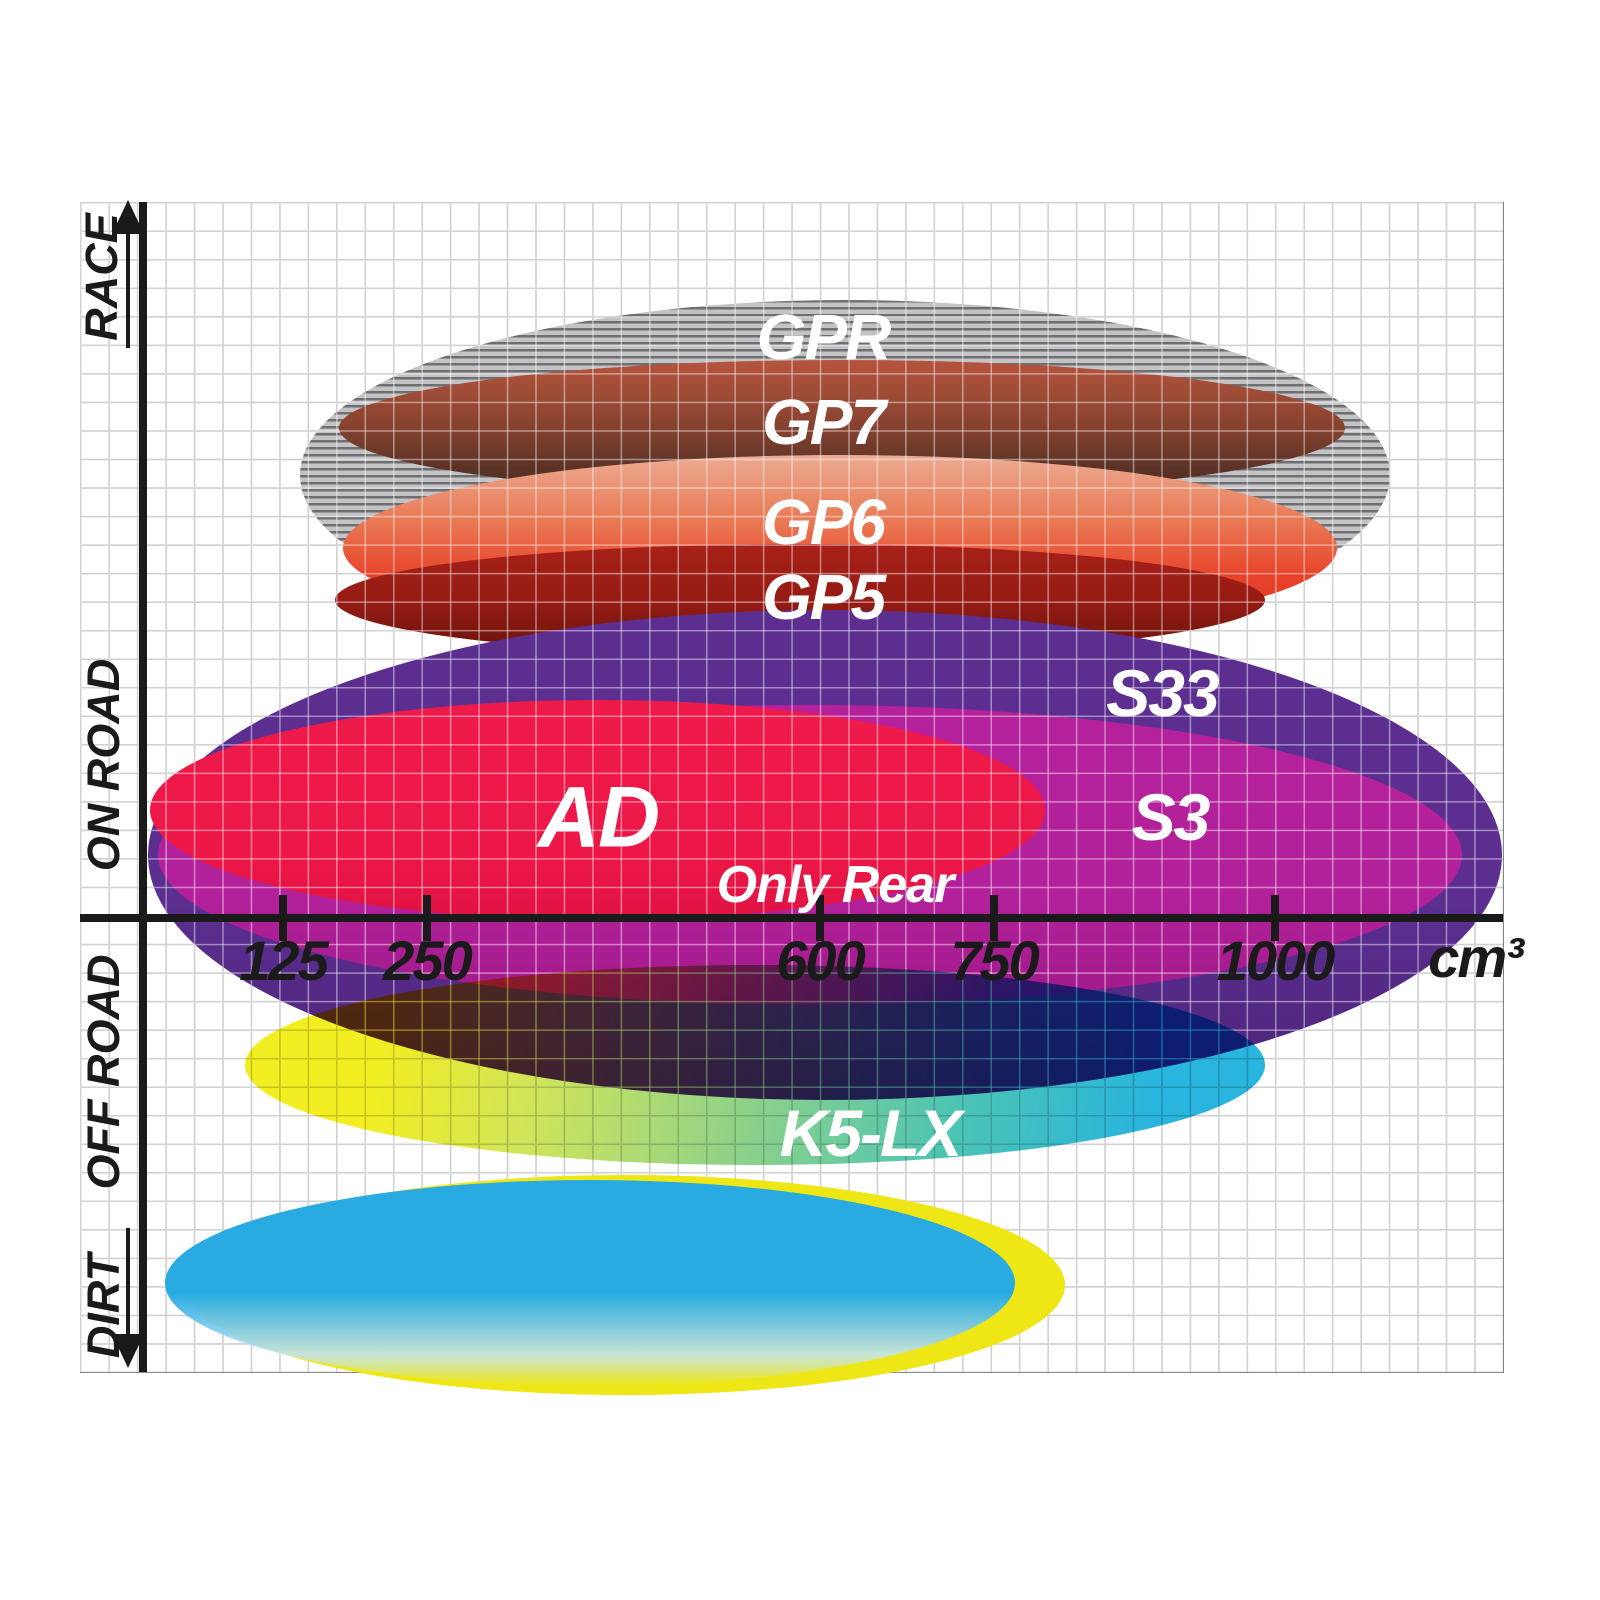 This screenshot has height=1600, width=1600. What do you see at coordinates (103, 1306) in the screenshot?
I see `y-category-label-dirt: DIRT` at bounding box center [103, 1306].